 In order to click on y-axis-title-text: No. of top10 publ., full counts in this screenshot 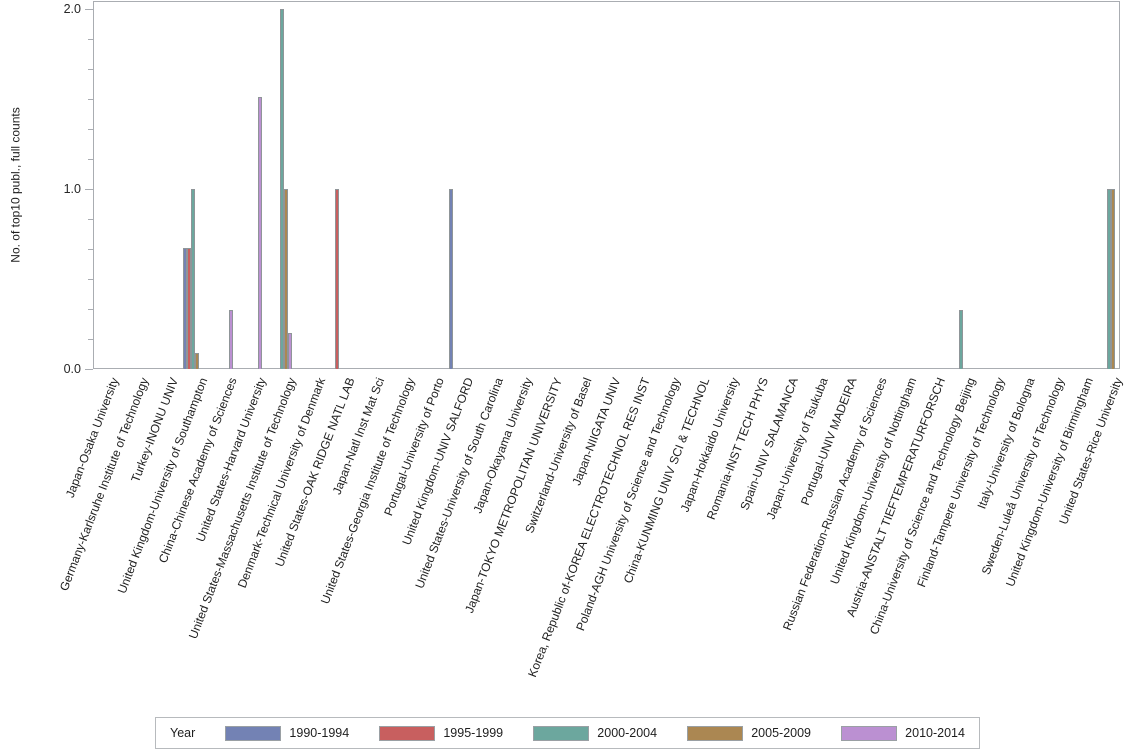, I will do `click(16, 184)`.